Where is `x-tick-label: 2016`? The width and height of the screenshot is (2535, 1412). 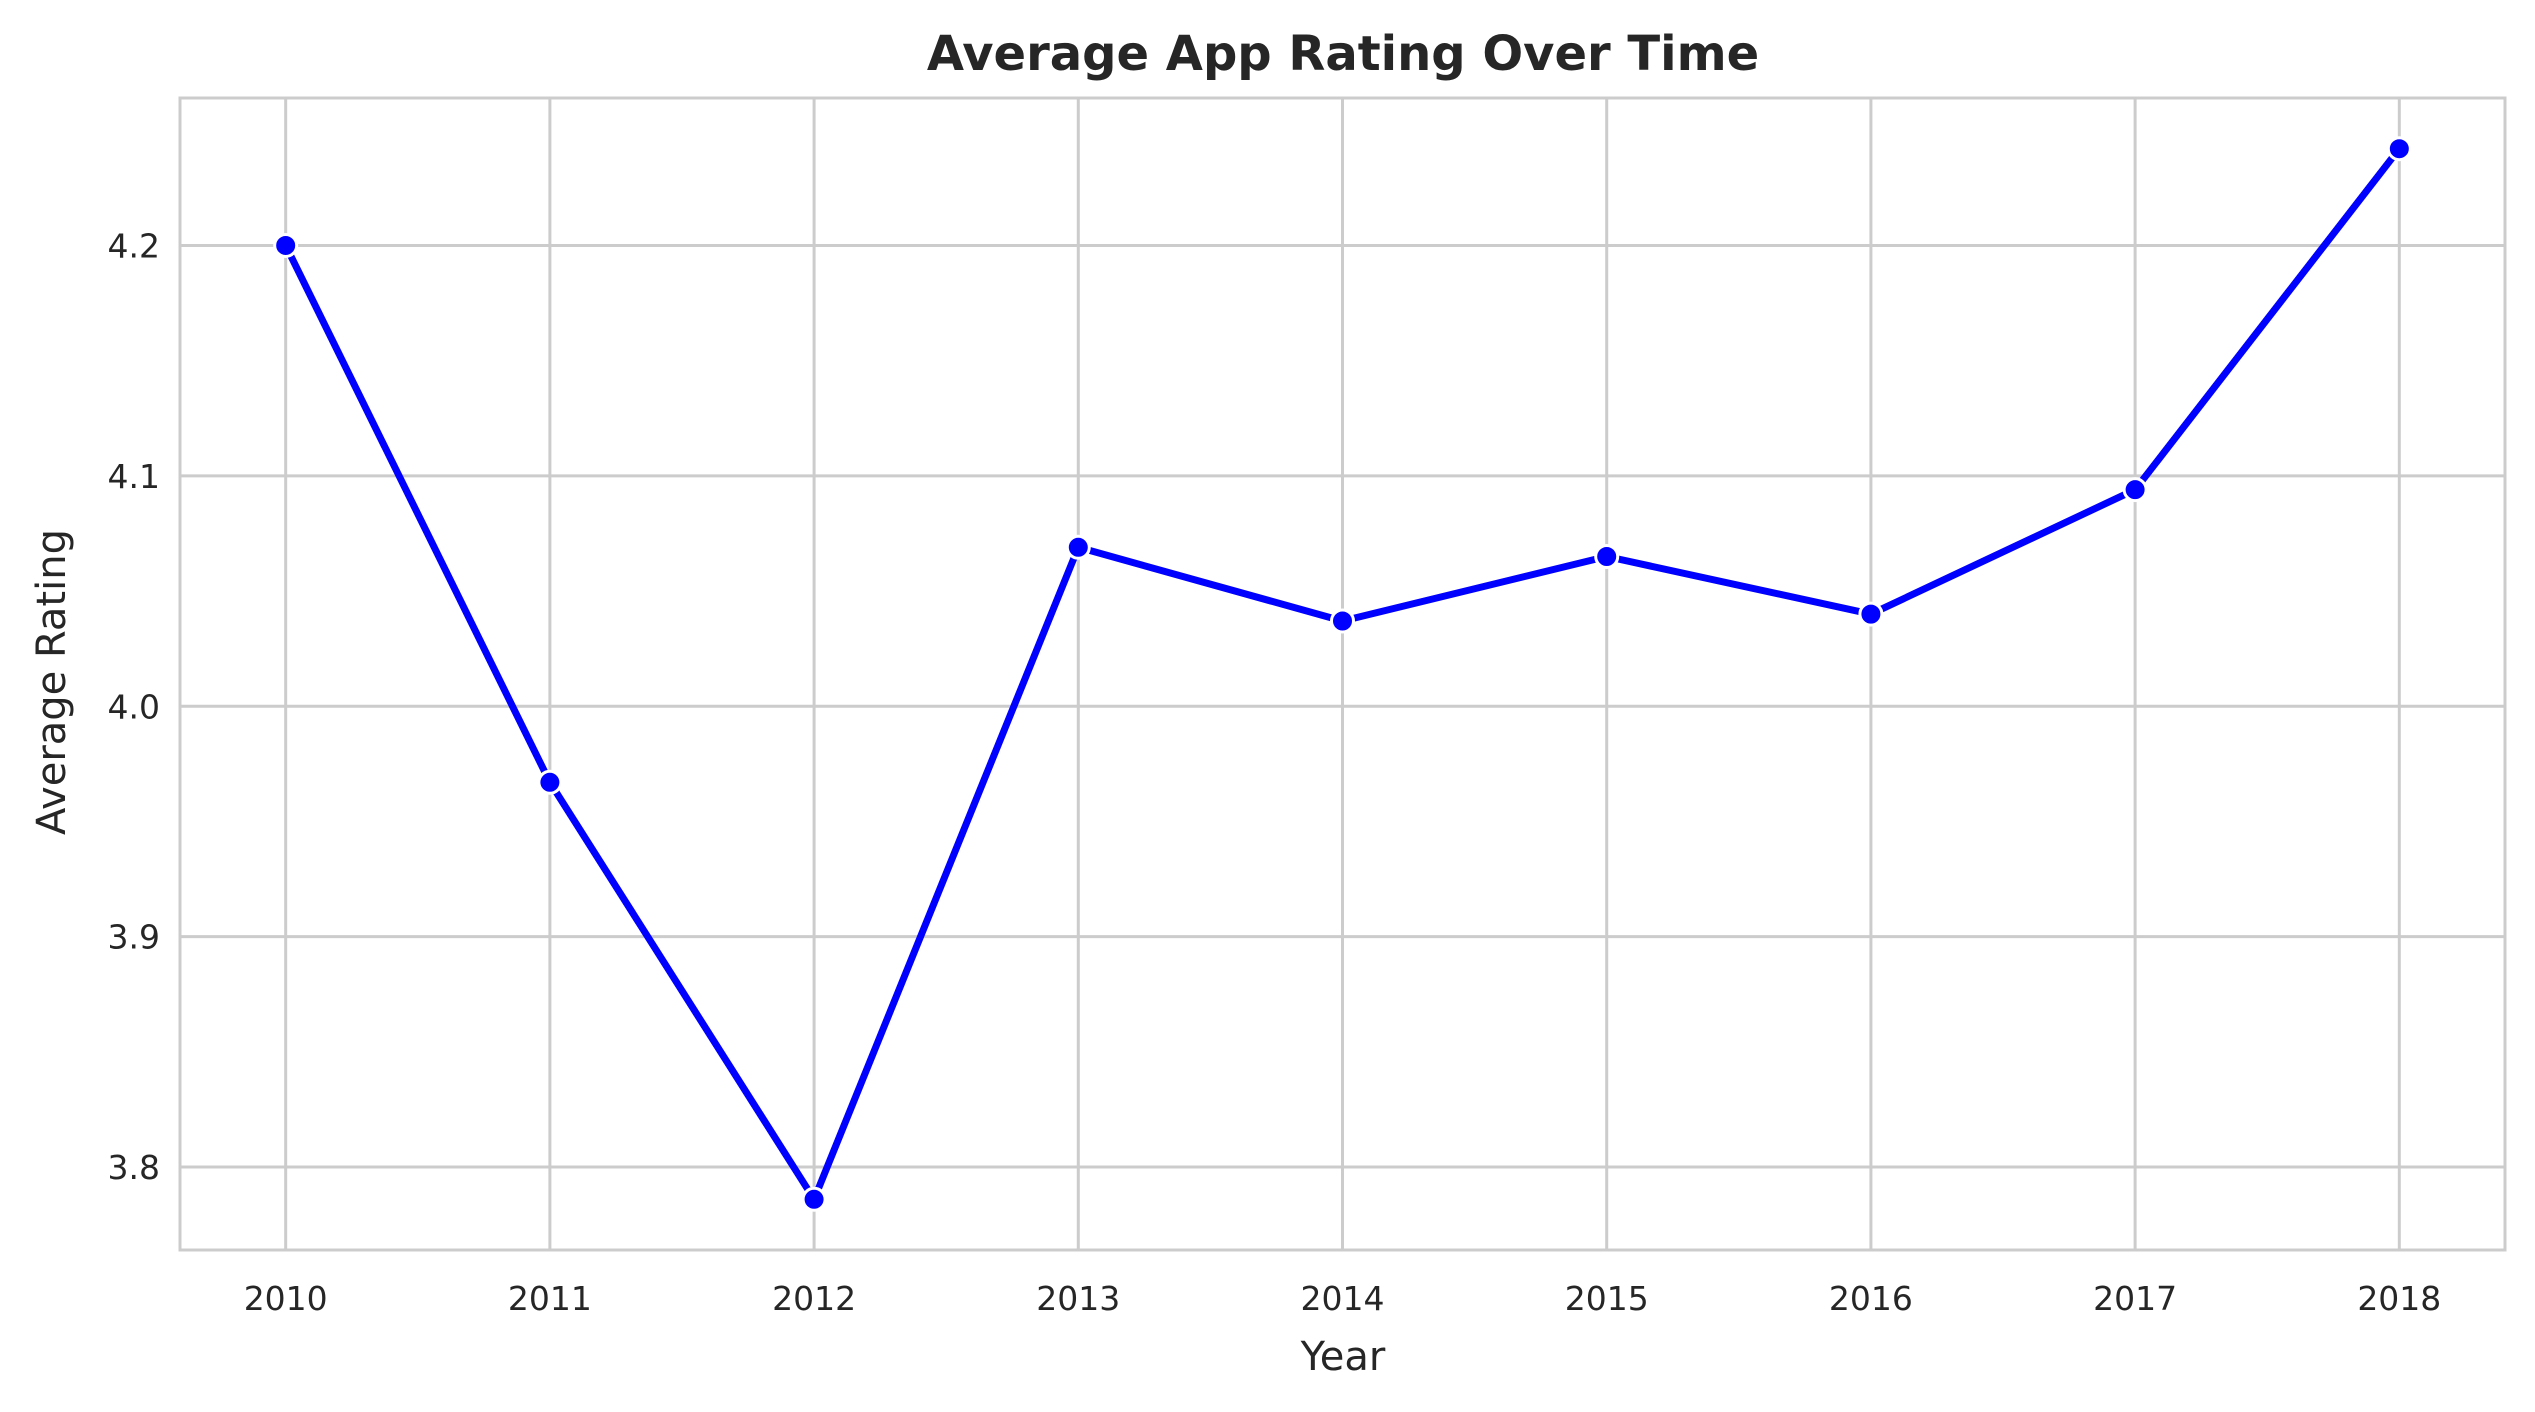 x-tick-label: 2016 is located at coordinates (1871, 1298).